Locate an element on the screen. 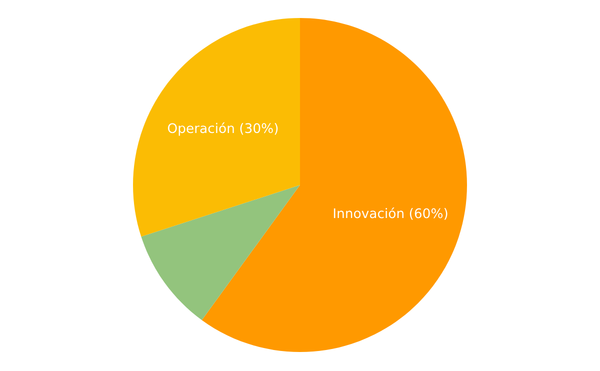 The height and width of the screenshot is (371, 600). slice-label: Operación (30%) is located at coordinates (223, 129).